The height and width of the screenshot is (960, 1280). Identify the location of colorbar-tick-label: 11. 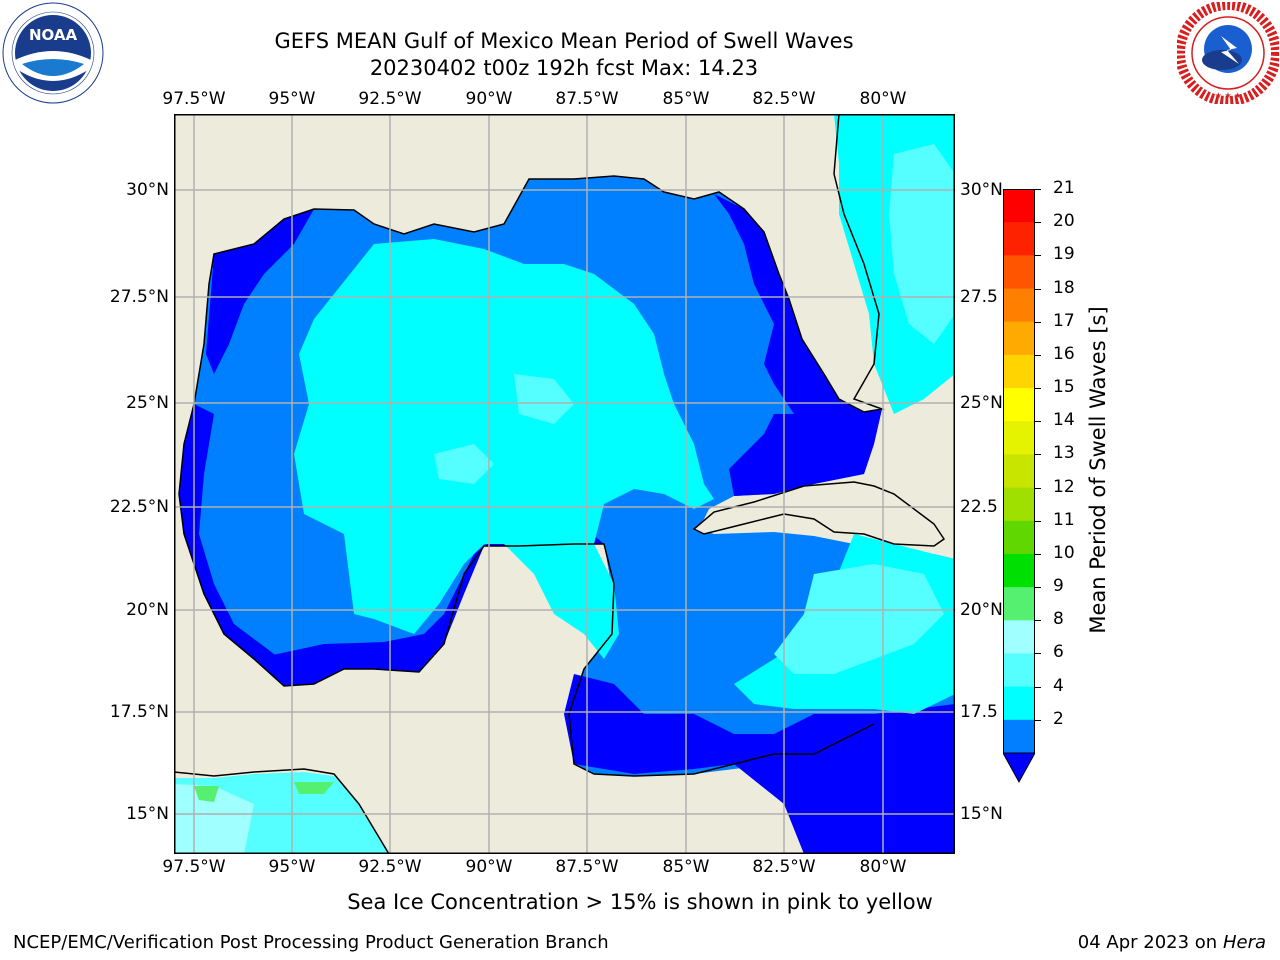
(1064, 519).